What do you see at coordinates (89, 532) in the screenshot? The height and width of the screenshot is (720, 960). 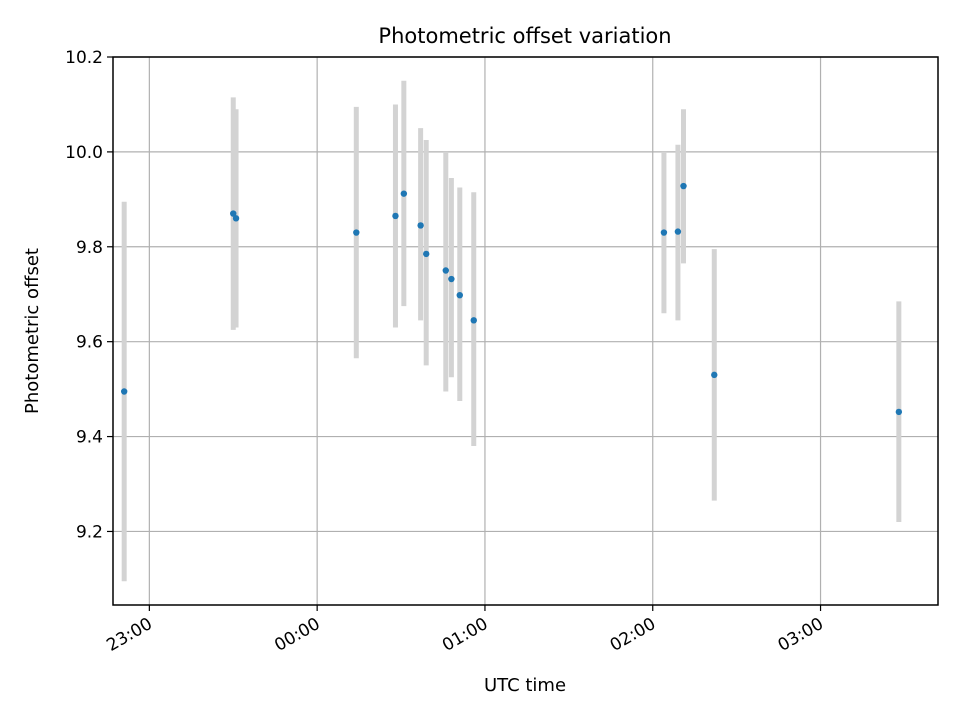 I see `y-tick-label: 9.2` at bounding box center [89, 532].